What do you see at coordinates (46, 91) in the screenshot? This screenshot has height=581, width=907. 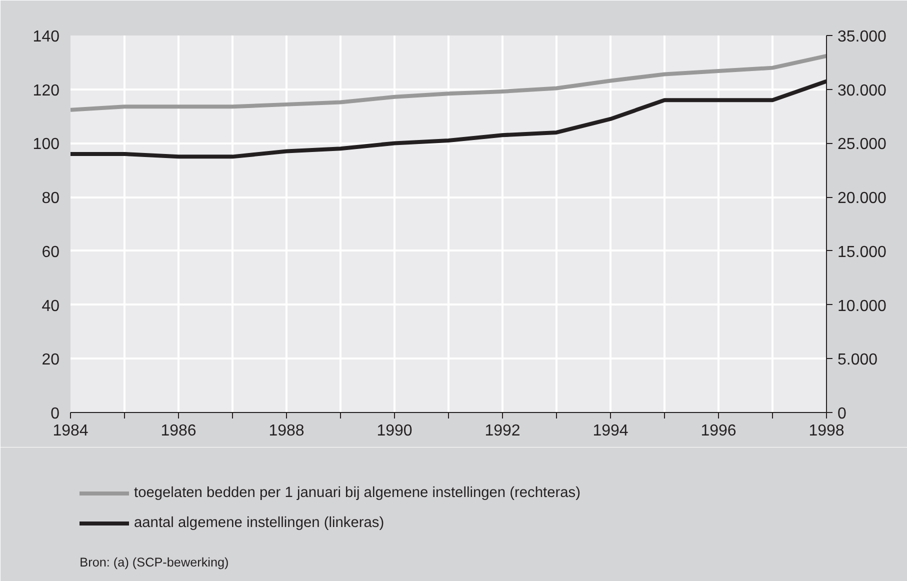 I see `y-tick-label: 120` at bounding box center [46, 91].